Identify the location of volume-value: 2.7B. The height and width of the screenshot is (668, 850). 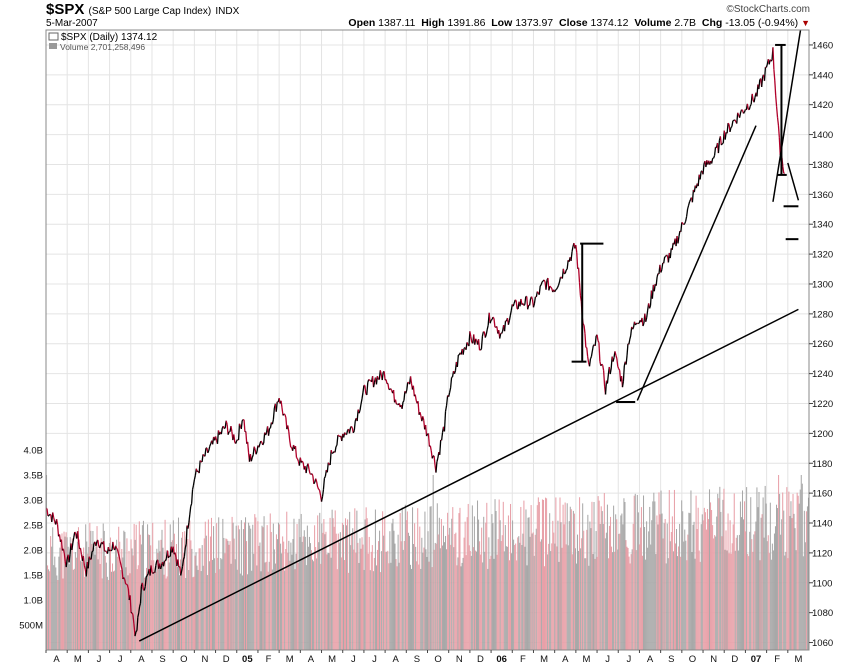
(685, 23).